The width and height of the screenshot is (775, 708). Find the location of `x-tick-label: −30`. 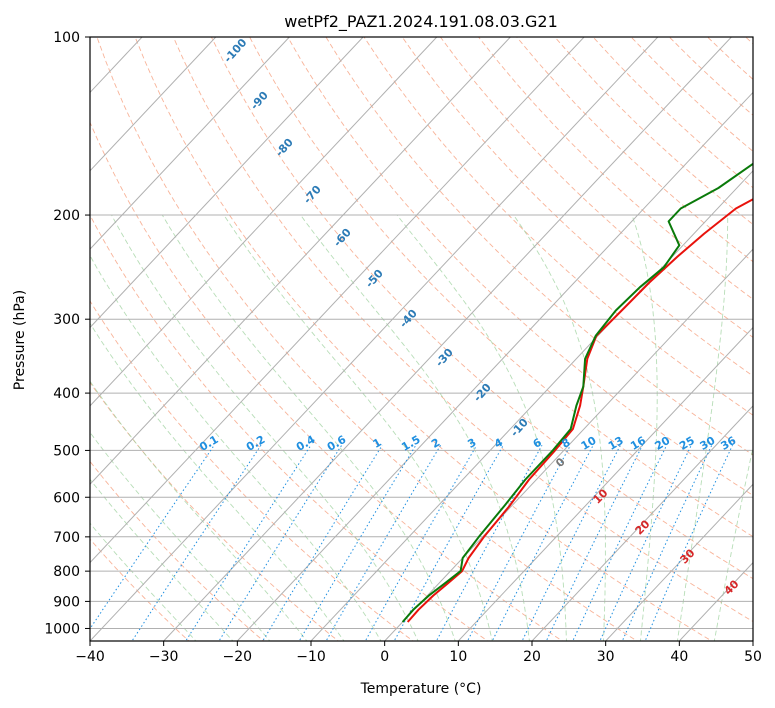

x-tick-label: −30 is located at coordinates (164, 657).